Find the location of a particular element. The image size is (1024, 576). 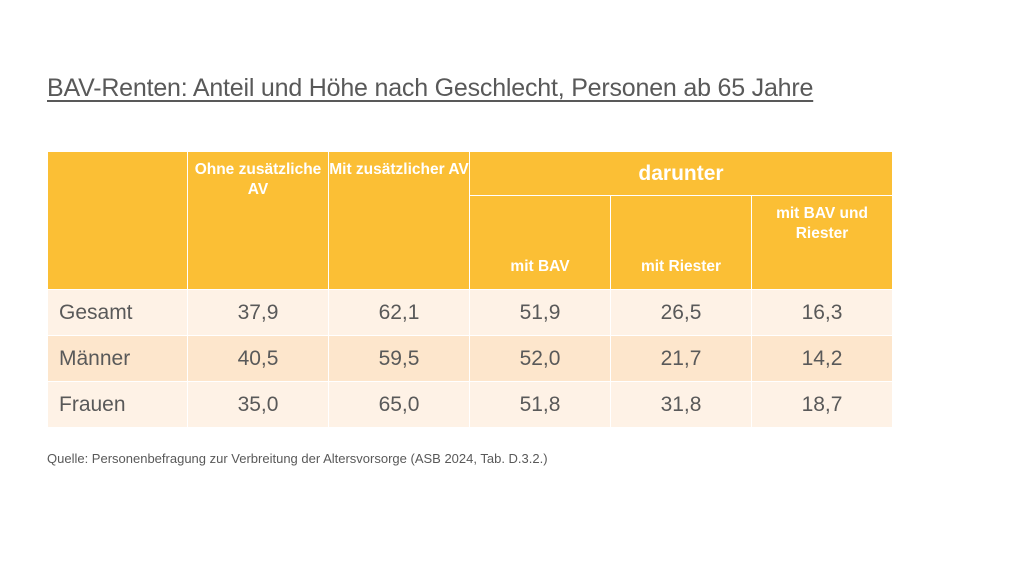

table-row: Männer 40,5 59,5 52,0 21,7 14,2 is located at coordinates (470, 358).